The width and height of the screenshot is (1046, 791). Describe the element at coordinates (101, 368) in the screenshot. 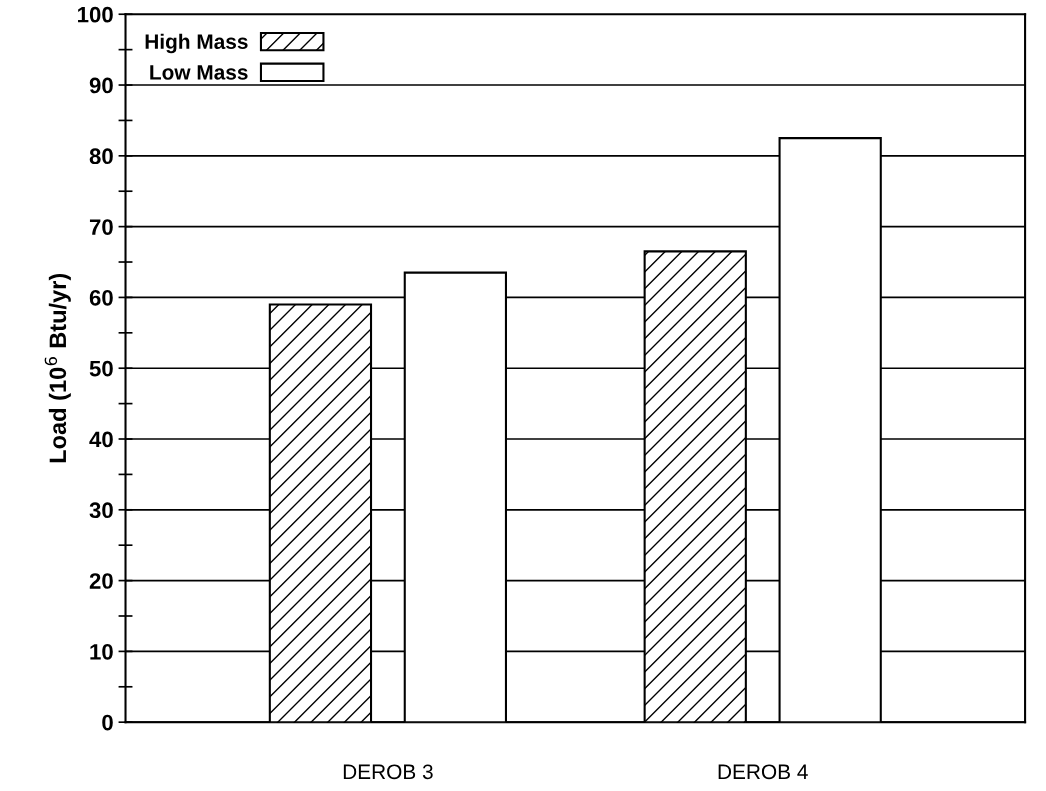

I see `y-tick-label: 50` at that location.